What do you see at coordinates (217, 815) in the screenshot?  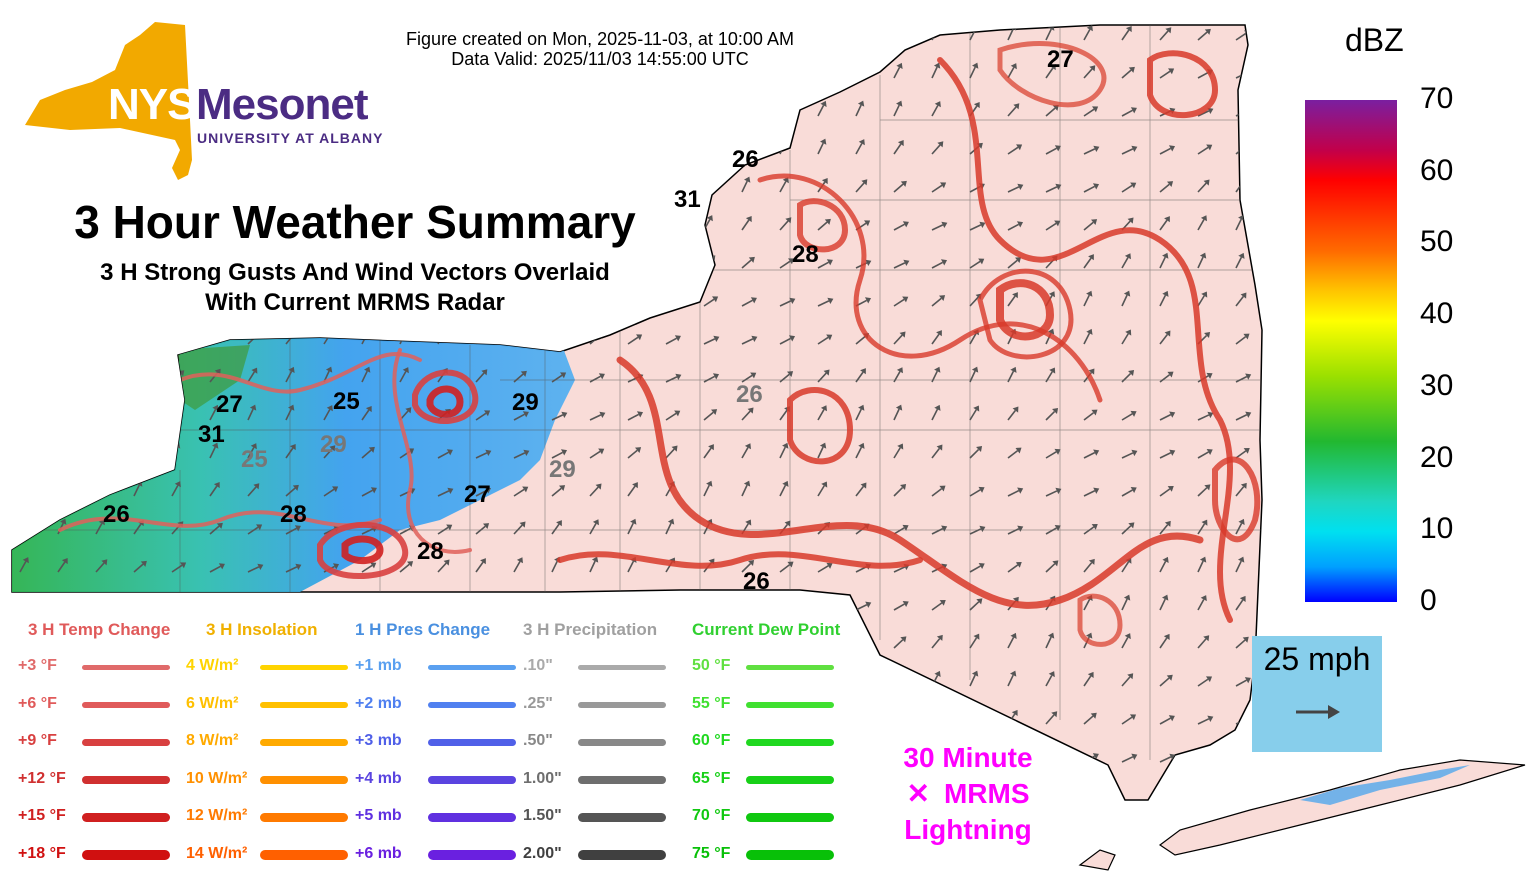 I see `legend-item-label: 12 W/m²` at bounding box center [217, 815].